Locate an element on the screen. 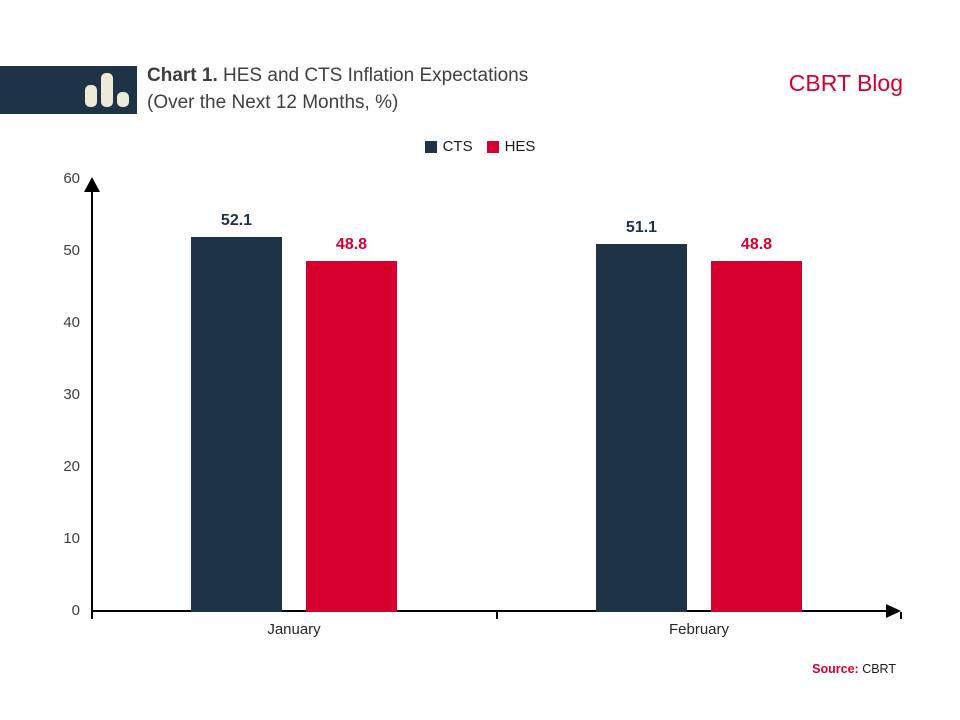 The width and height of the screenshot is (960, 720). legend-item-cts: CTS is located at coordinates (448, 146).